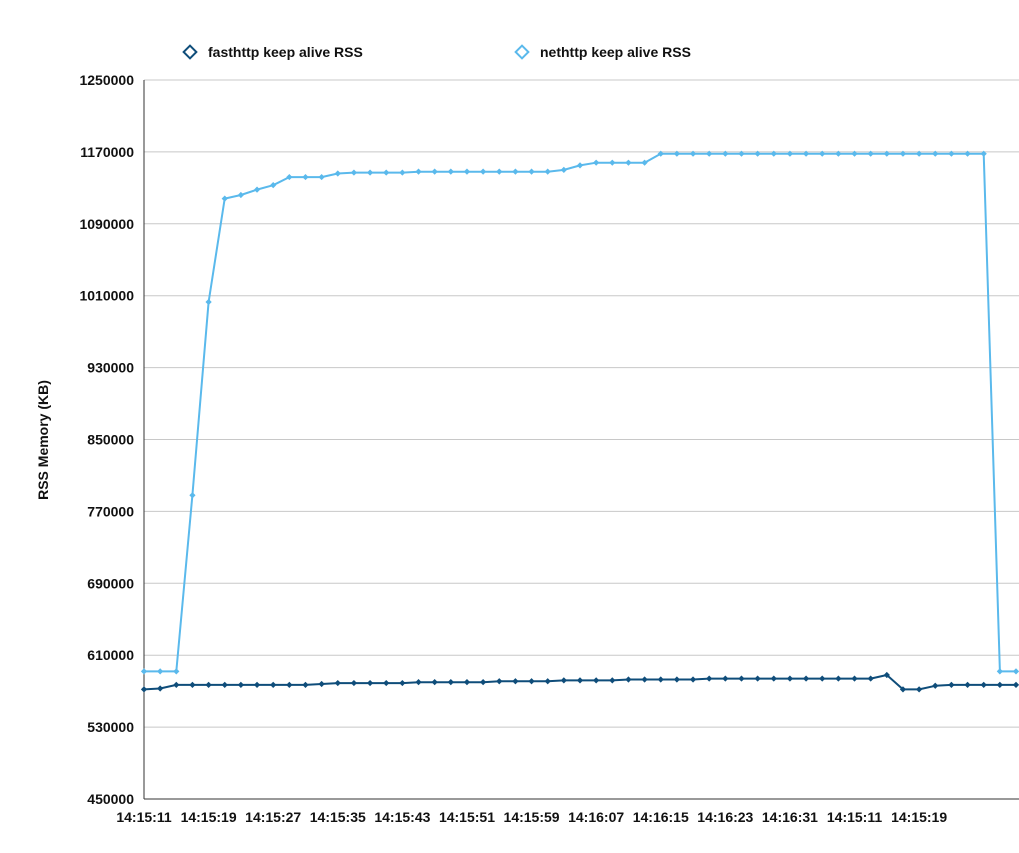 This screenshot has width=1019, height=853. Describe the element at coordinates (107, 152) in the screenshot. I see `y-tick-label: 1170000` at that location.